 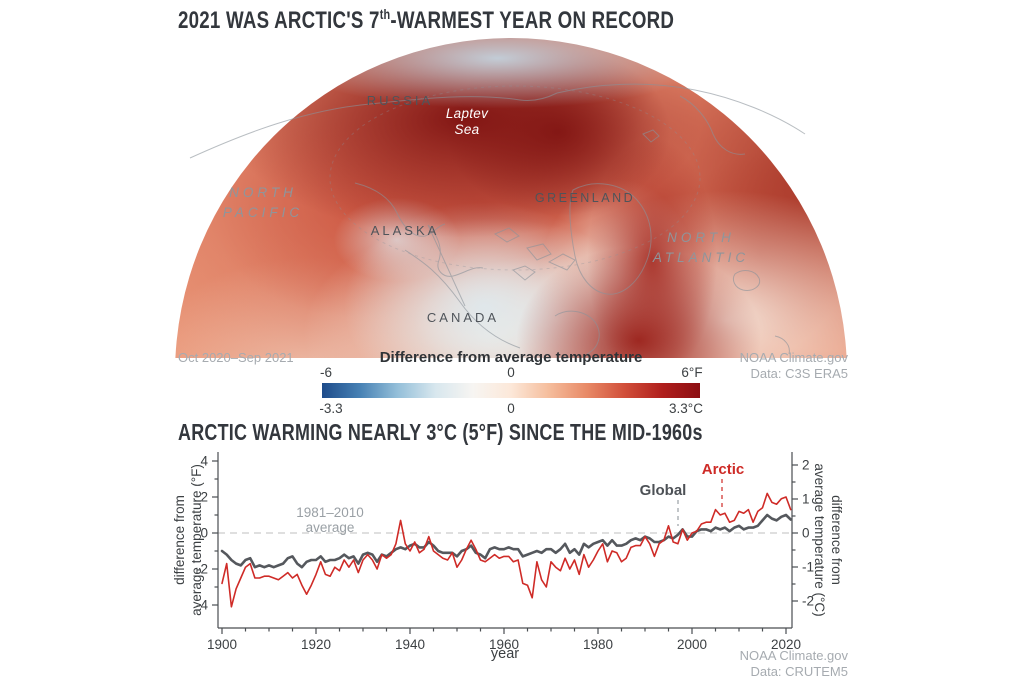 What do you see at coordinates (808, 567) in the screenshot?
I see `y-tick-label-c: -1` at bounding box center [808, 567].